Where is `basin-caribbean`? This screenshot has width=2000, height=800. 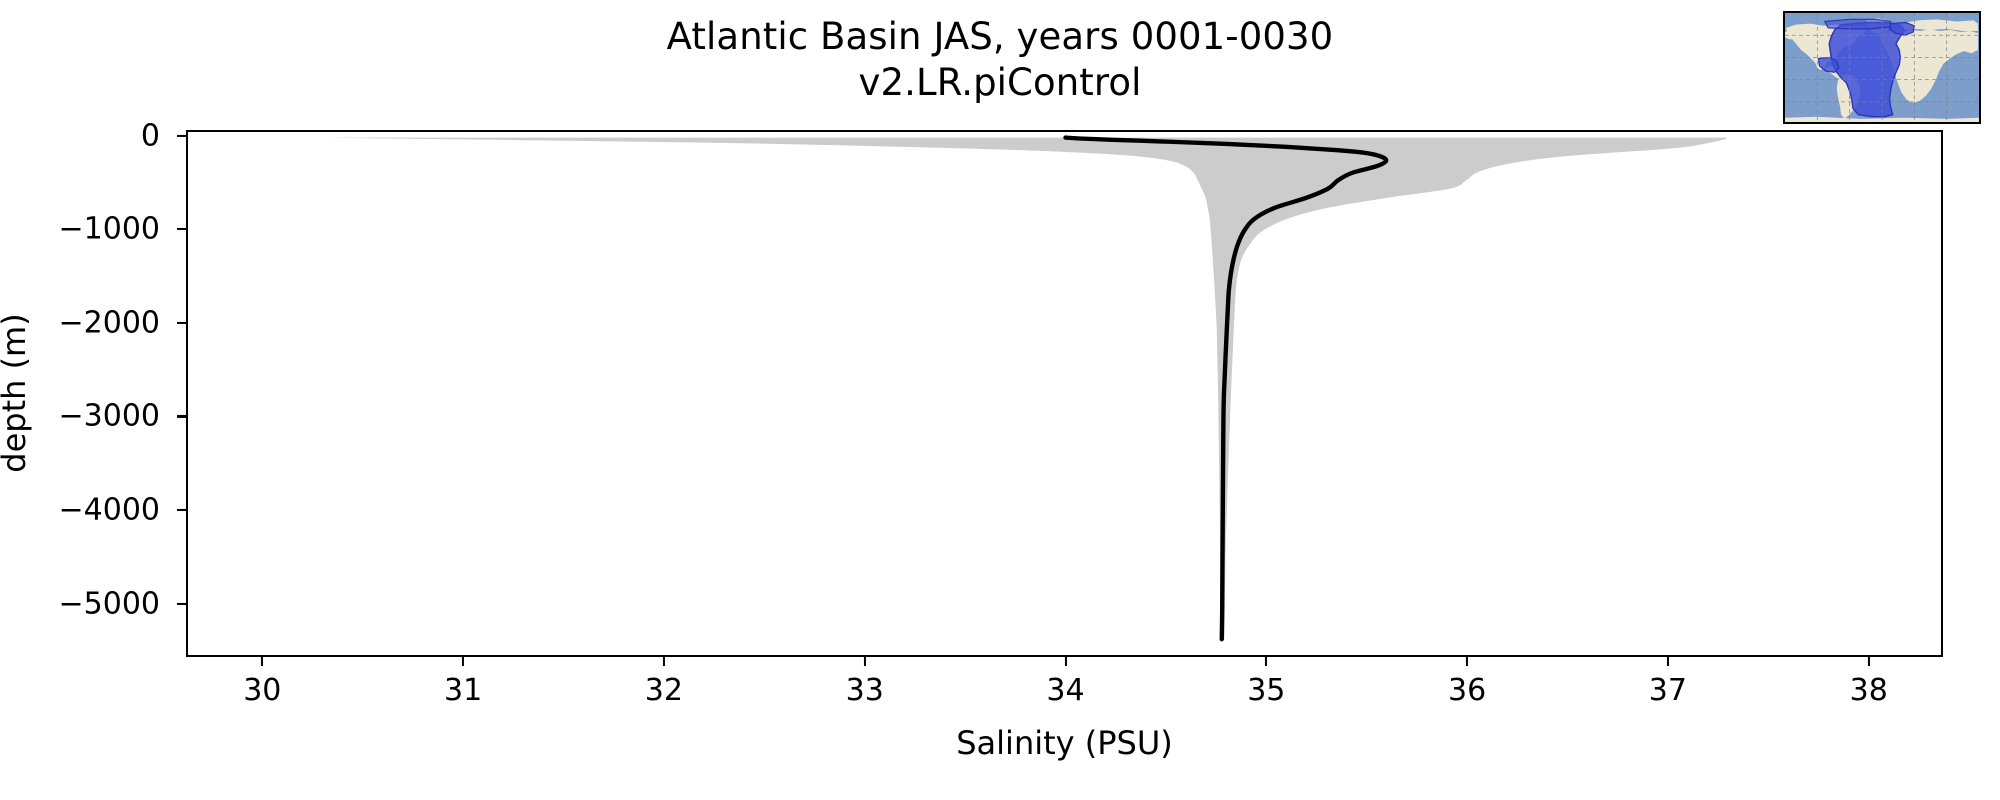 basin-caribbean is located at coordinates (1828, 64).